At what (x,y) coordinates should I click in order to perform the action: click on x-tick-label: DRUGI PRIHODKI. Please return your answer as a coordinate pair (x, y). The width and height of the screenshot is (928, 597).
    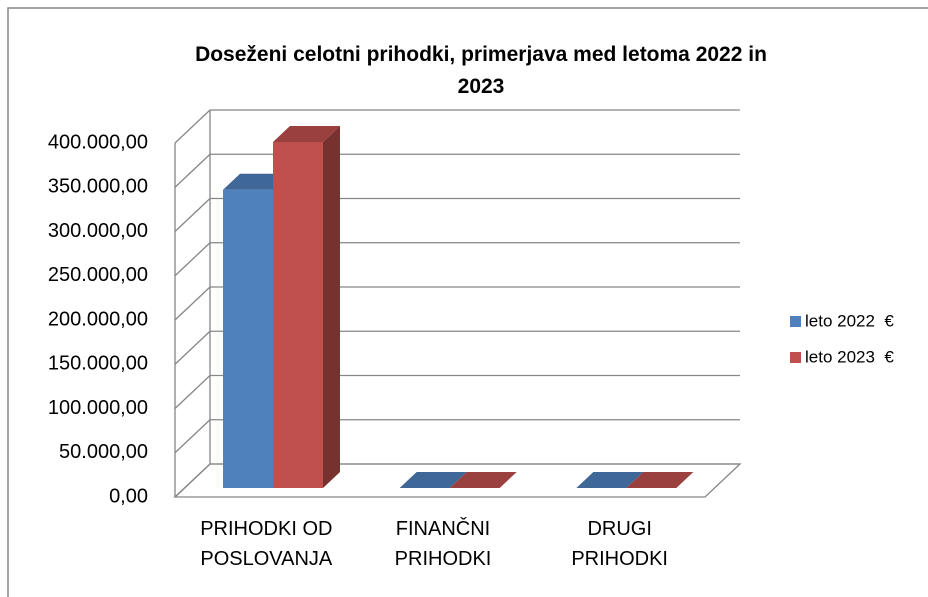
    Looking at the image, I should click on (619, 544).